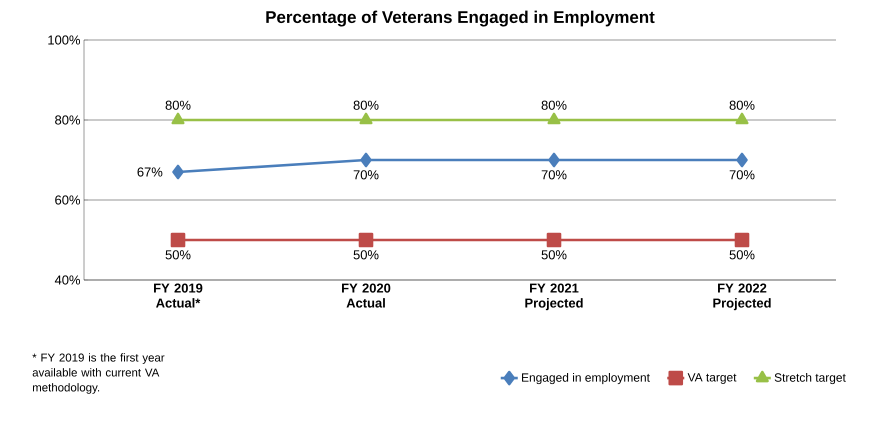  I want to click on y-tick-label: 40%, so click(67, 280).